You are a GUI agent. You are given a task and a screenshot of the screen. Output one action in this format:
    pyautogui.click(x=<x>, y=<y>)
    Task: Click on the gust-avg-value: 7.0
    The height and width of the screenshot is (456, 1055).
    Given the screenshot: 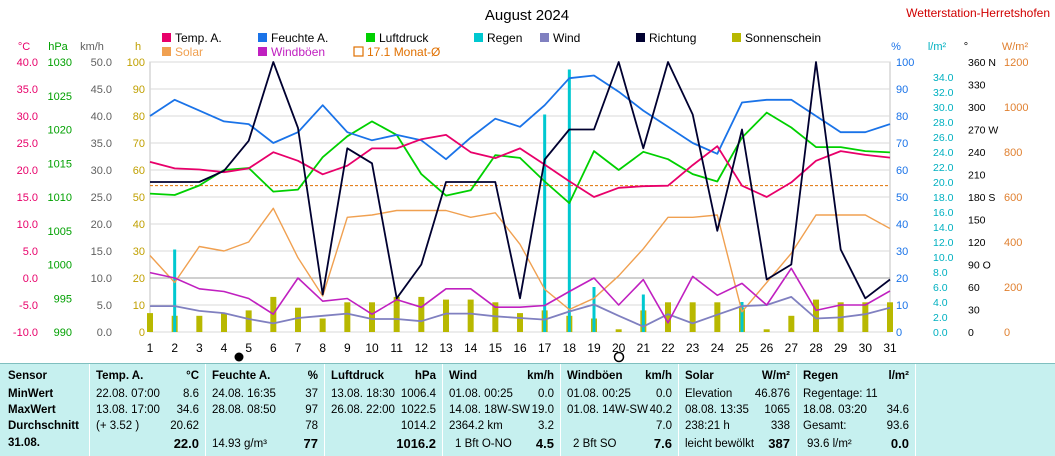 What is the action you would take?
    pyautogui.click(x=664, y=426)
    